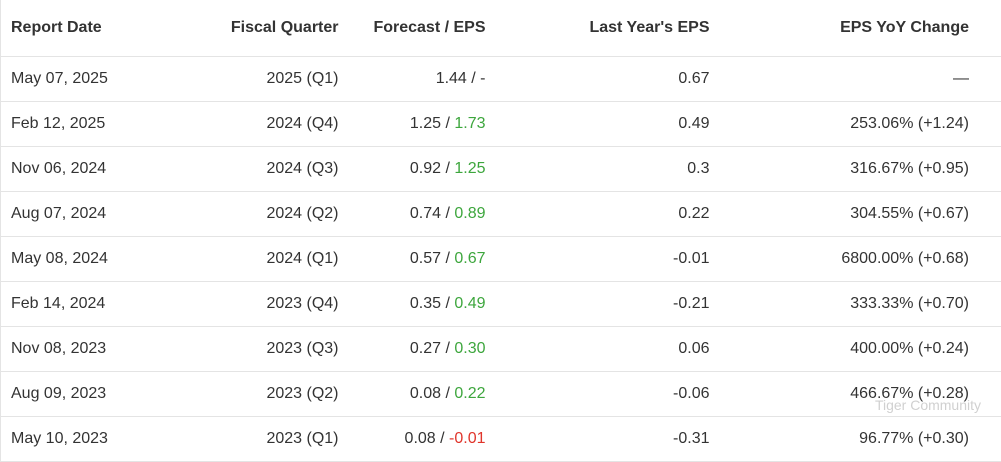 The width and height of the screenshot is (1001, 462). What do you see at coordinates (608, 439) in the screenshot?
I see `last-year-eps: -0.31` at bounding box center [608, 439].